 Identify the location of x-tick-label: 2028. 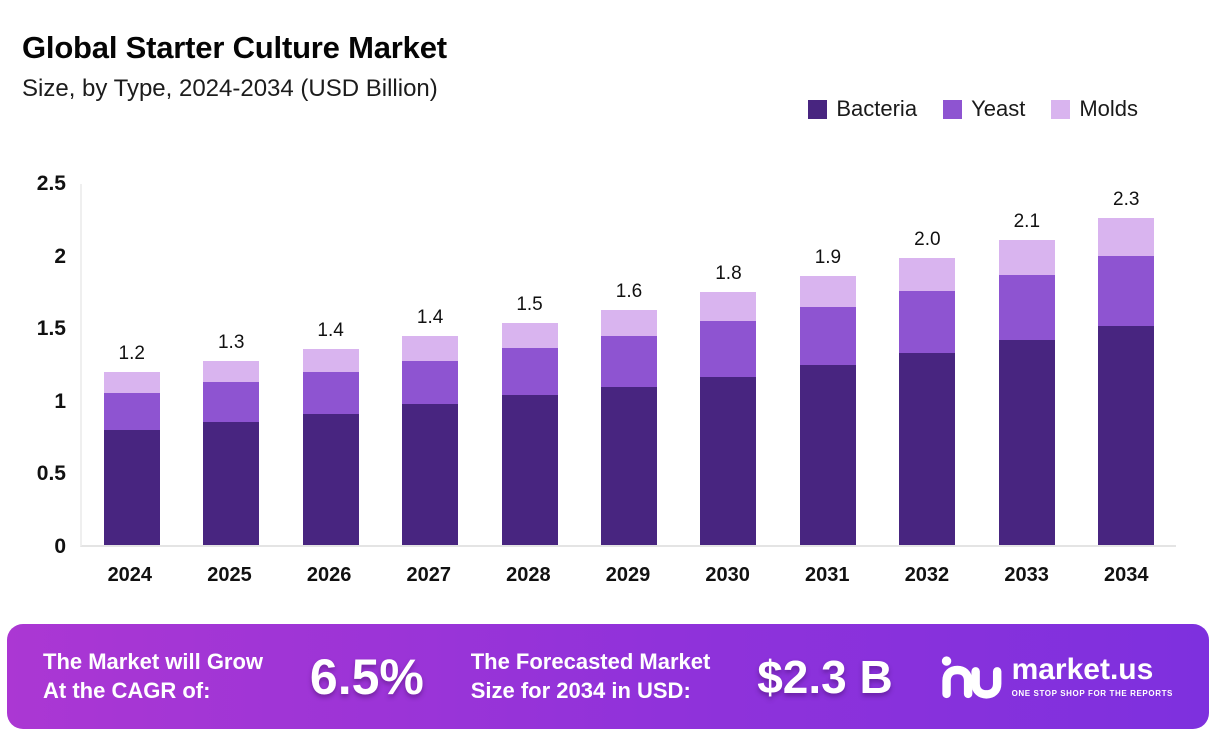
(528, 575).